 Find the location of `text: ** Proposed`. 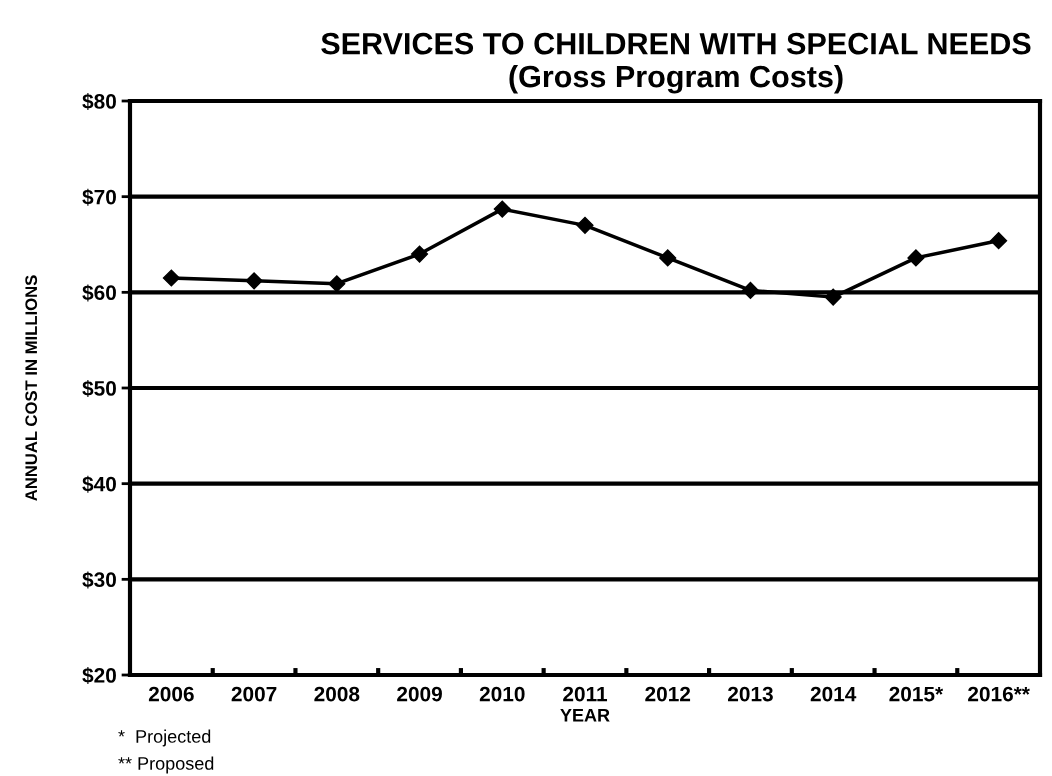

text: ** Proposed is located at coordinates (166, 765).